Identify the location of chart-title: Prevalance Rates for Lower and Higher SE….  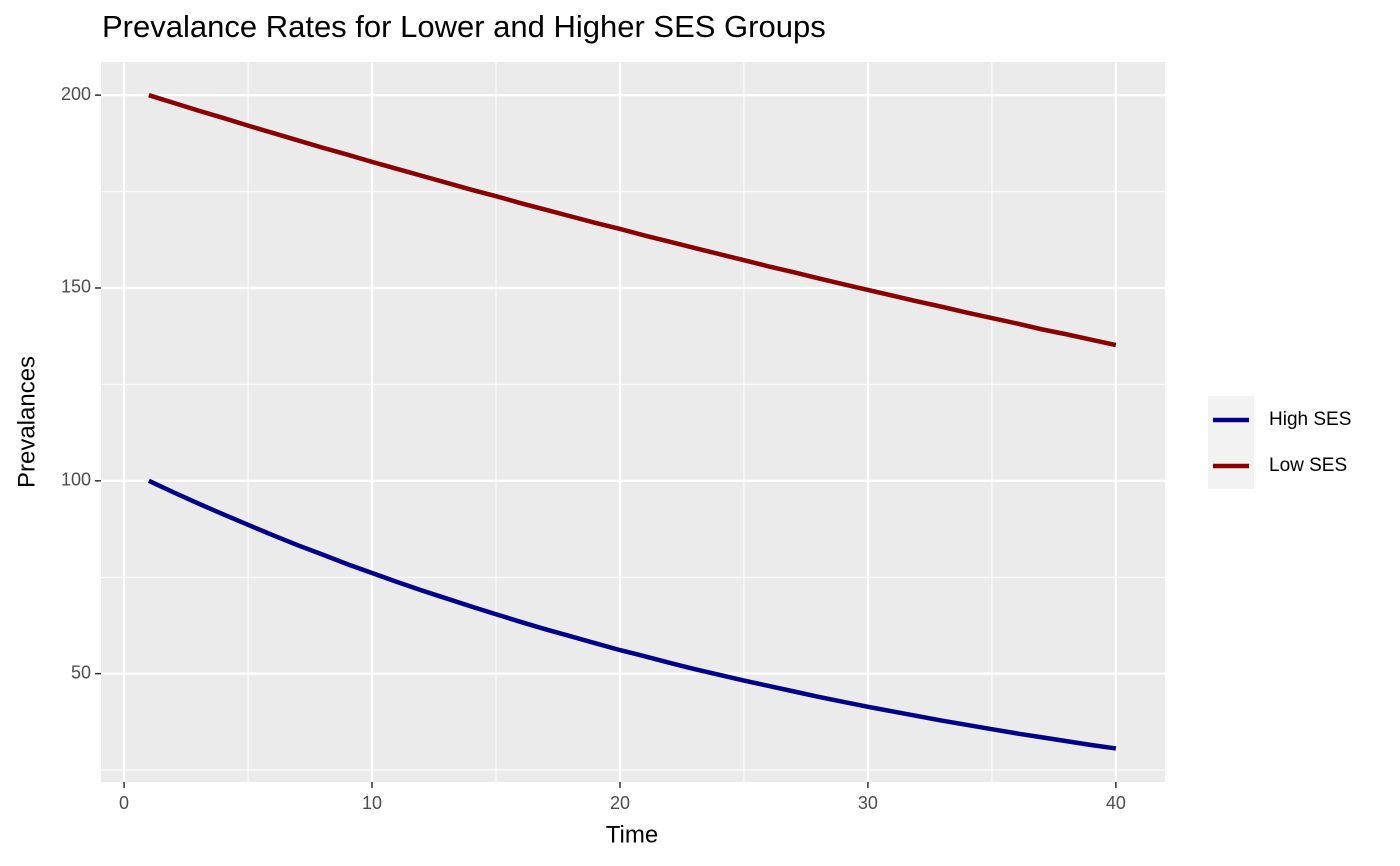
(464, 26).